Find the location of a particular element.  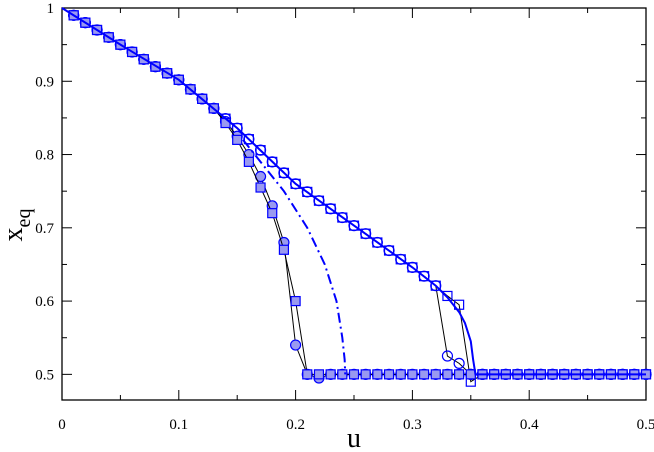

x-tick-label: 0.2 is located at coordinates (295, 425).